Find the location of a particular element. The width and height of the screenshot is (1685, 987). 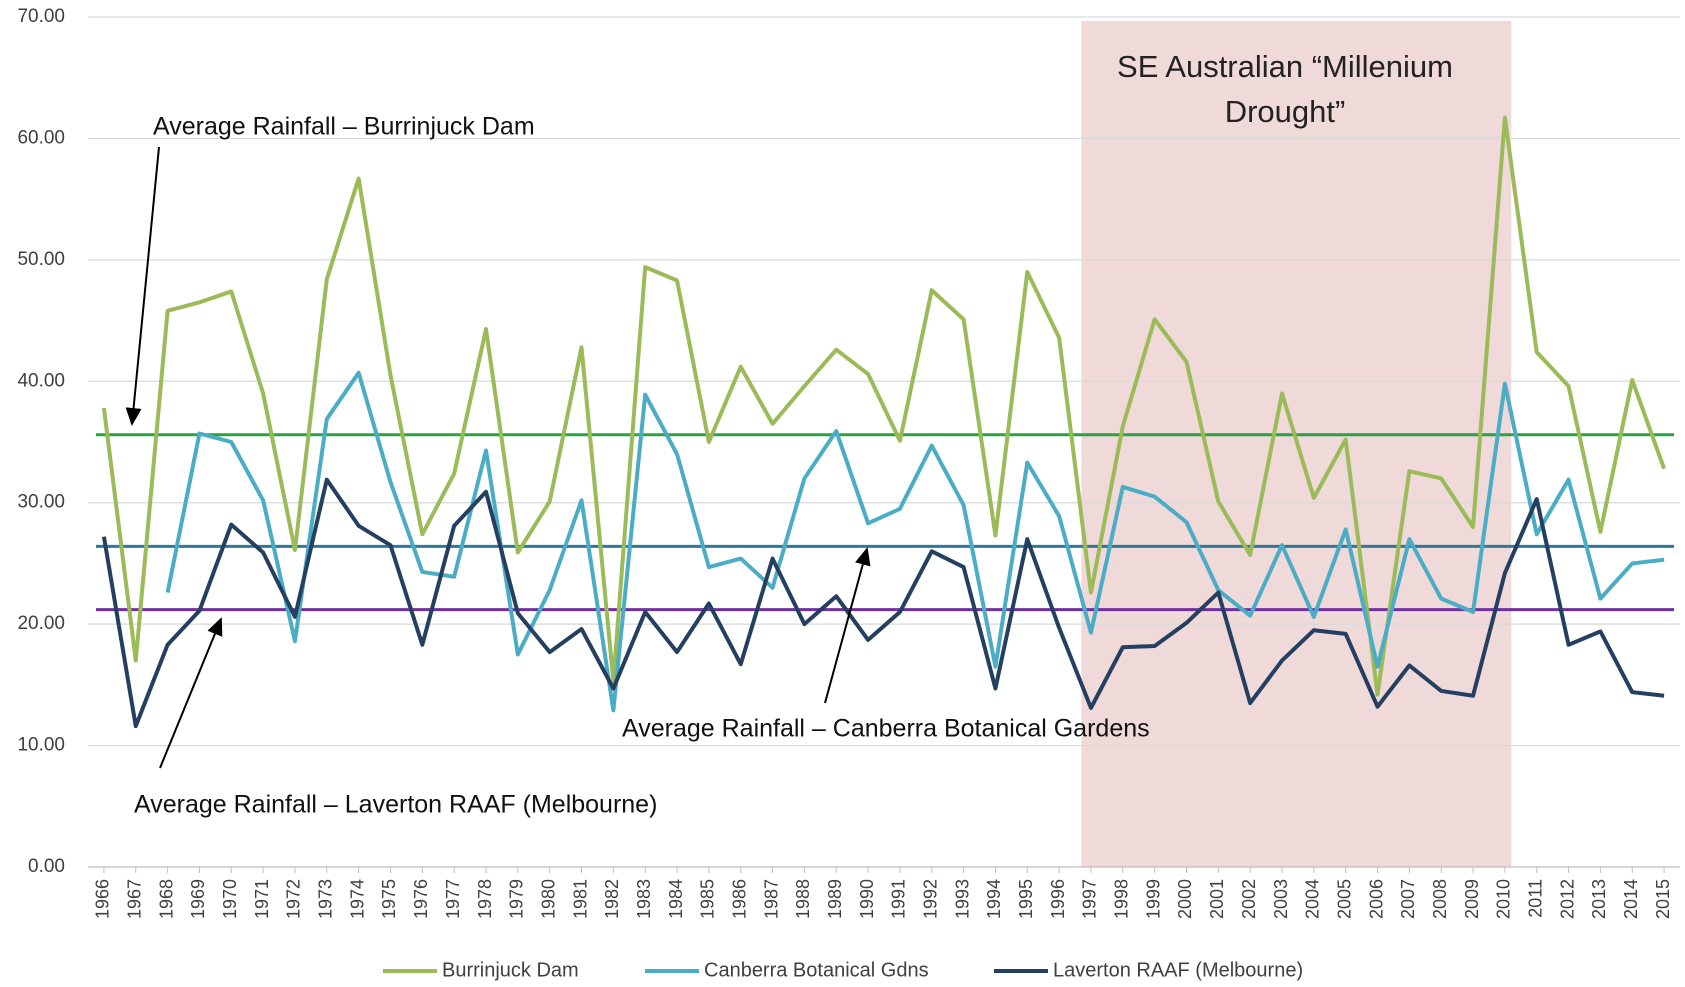

legend-label: Canberra Botanical Gdns is located at coordinates (816, 970).